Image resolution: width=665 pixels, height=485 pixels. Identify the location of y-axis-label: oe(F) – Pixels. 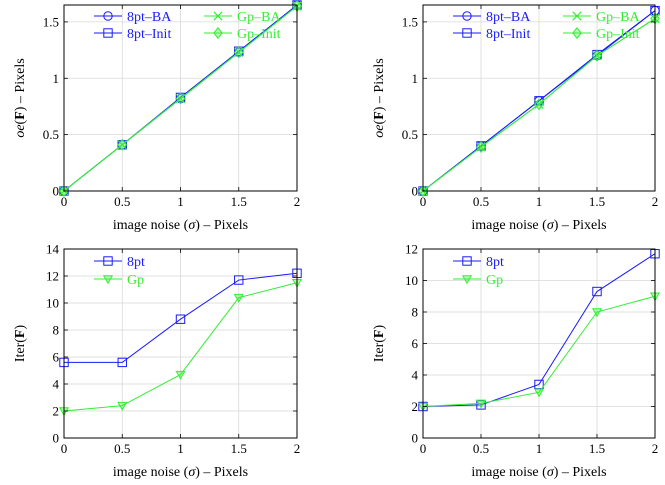
(20, 97).